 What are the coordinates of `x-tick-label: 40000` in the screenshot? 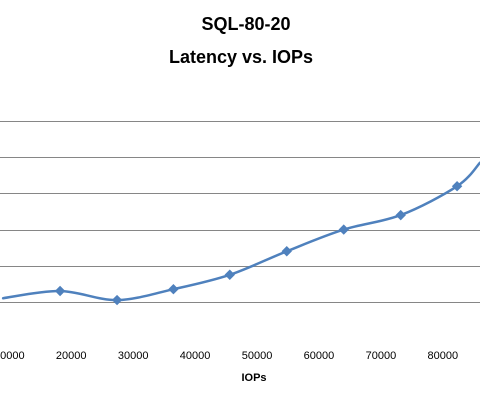 It's located at (195, 356).